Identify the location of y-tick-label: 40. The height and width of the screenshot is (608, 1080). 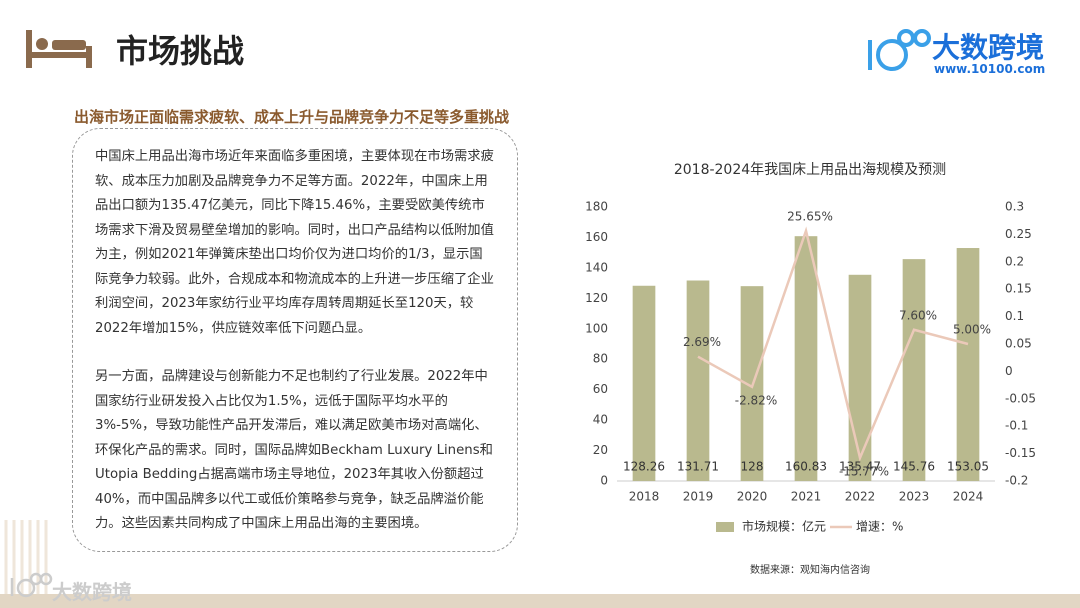
(600, 420).